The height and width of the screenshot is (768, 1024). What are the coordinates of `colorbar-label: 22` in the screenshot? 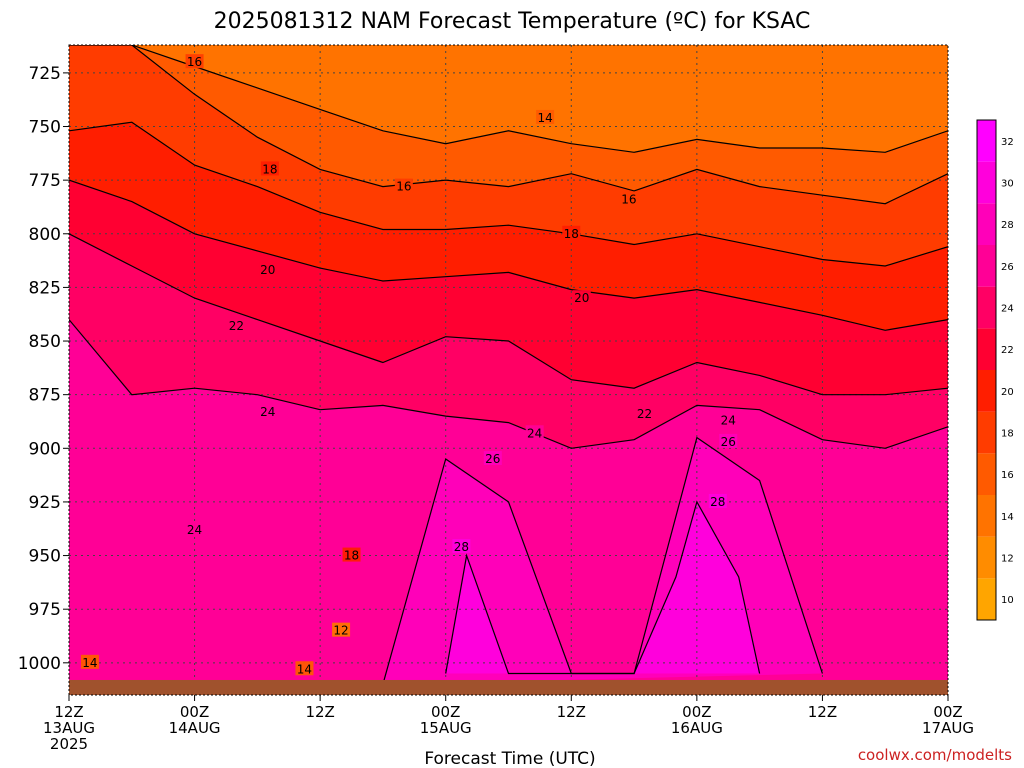 It's located at (1007, 350).